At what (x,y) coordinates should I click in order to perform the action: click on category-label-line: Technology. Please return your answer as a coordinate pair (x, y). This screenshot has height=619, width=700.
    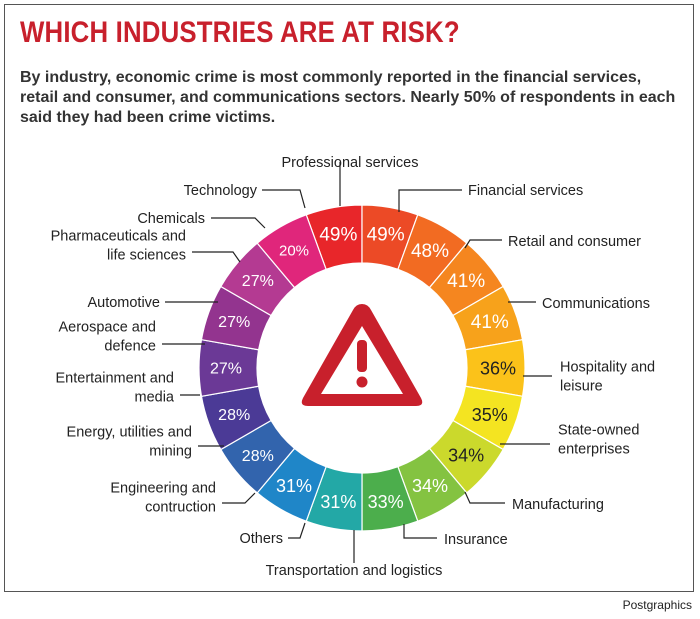
    Looking at the image, I should click on (221, 191).